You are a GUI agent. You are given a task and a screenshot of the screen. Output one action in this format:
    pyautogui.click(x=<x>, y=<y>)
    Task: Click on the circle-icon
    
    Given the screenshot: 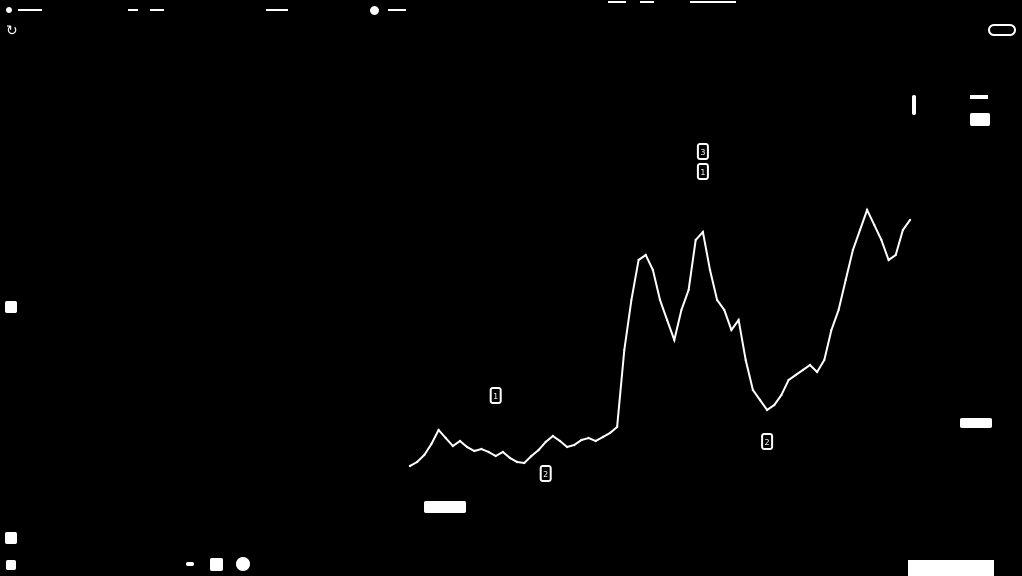 What is the action you would take?
    pyautogui.click(x=243, y=564)
    